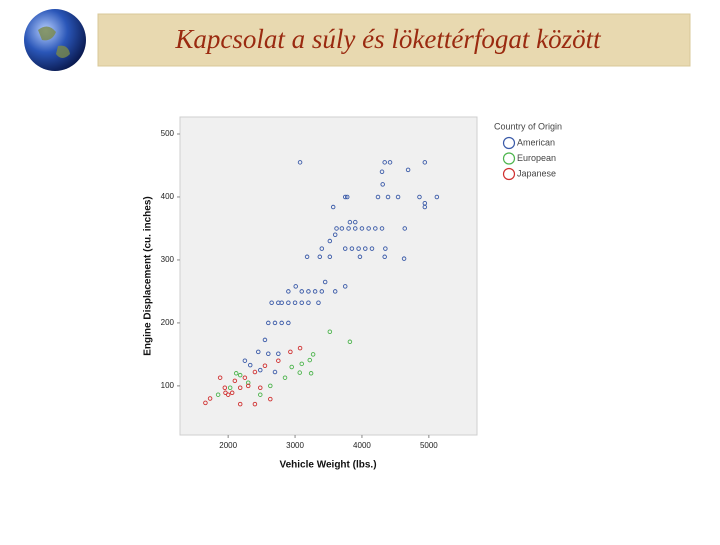 Image resolution: width=720 pixels, height=545 pixels. Describe the element at coordinates (536, 142) in the screenshot. I see `legend-label: American` at that location.